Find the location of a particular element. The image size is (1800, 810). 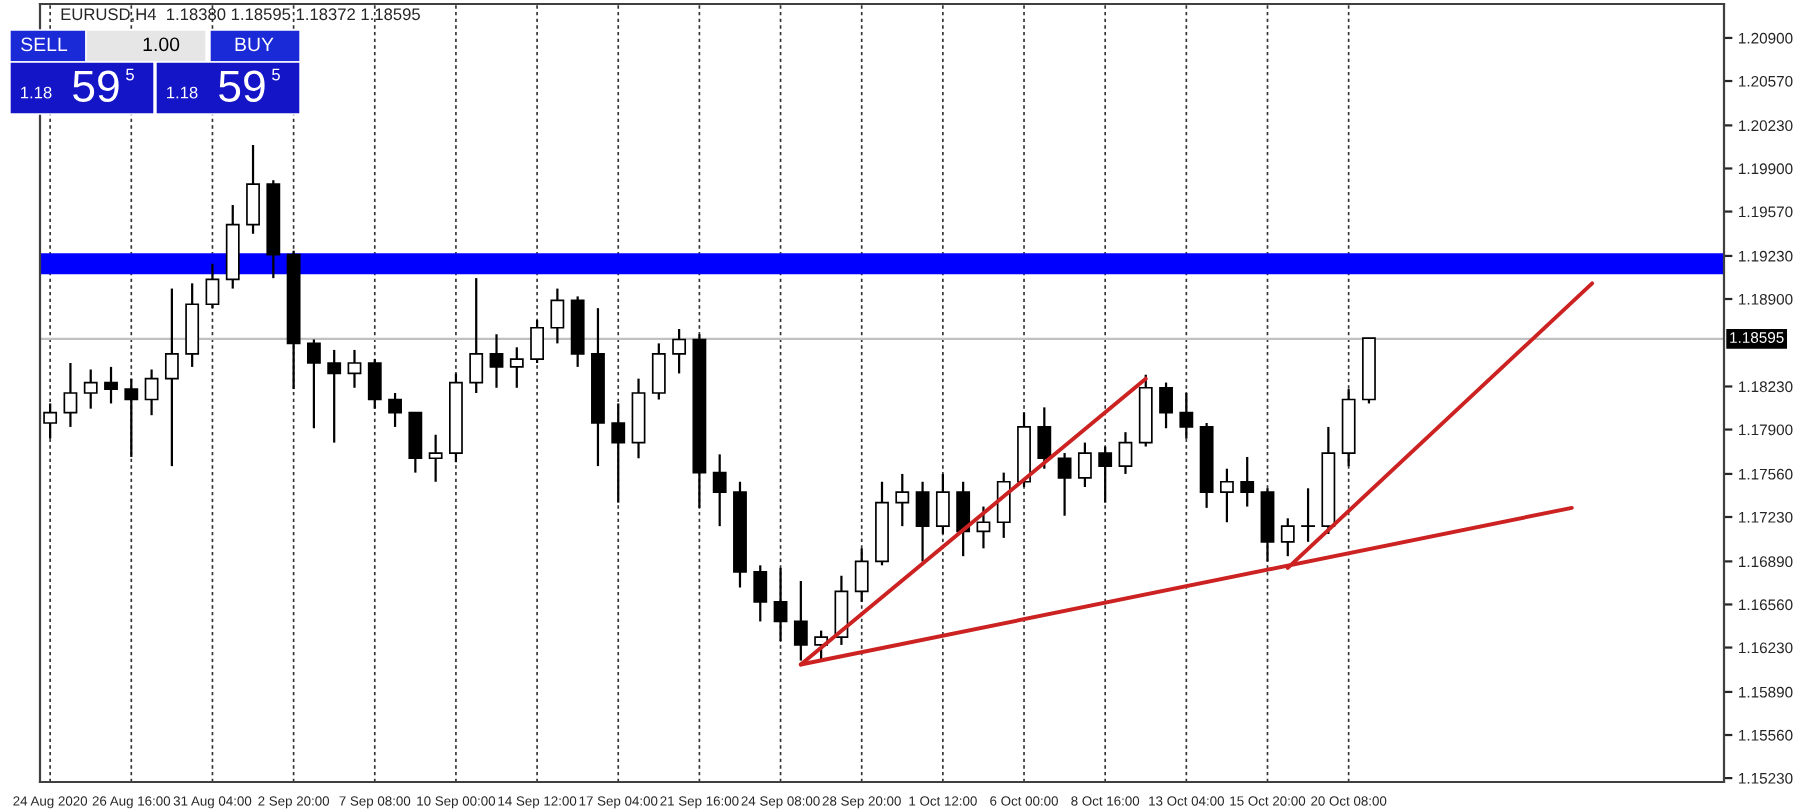

chart-title: EURUSD,H4 1.18380 1.18595 1.18372 1.18595 is located at coordinates (240, 15).